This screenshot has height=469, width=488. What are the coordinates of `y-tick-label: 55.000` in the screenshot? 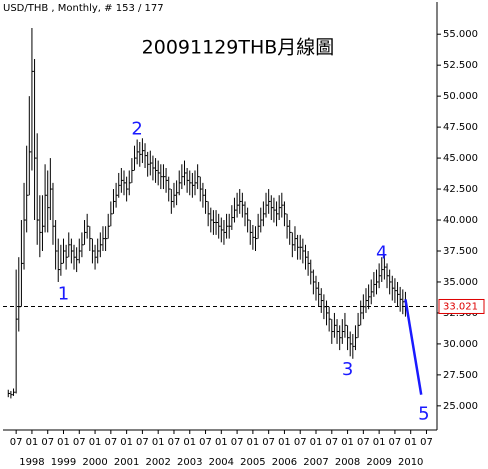 It's located at (460, 34).